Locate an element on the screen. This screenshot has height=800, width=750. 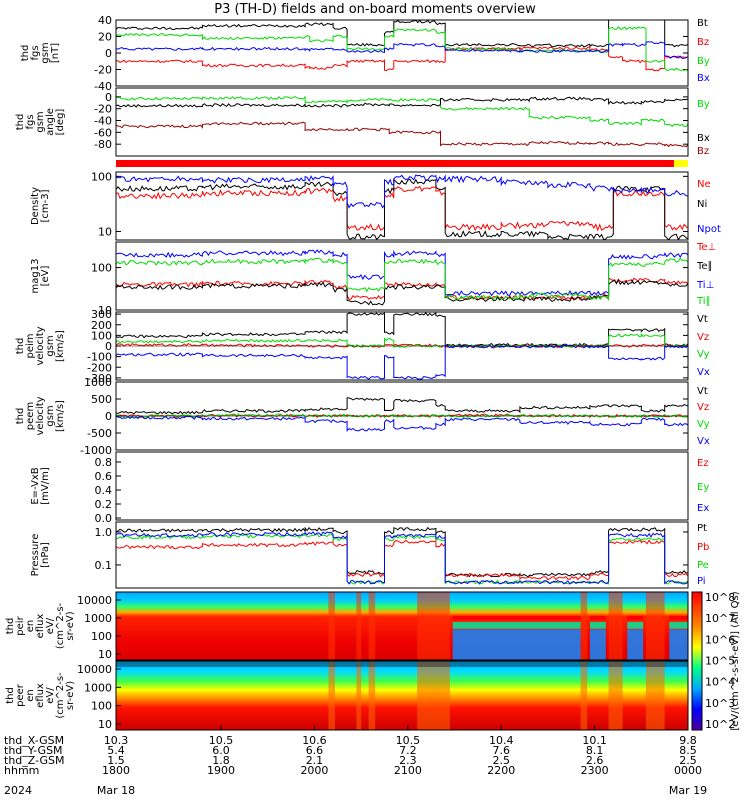
y-axis-label-line: E=-VxB is located at coordinates (35, 485).